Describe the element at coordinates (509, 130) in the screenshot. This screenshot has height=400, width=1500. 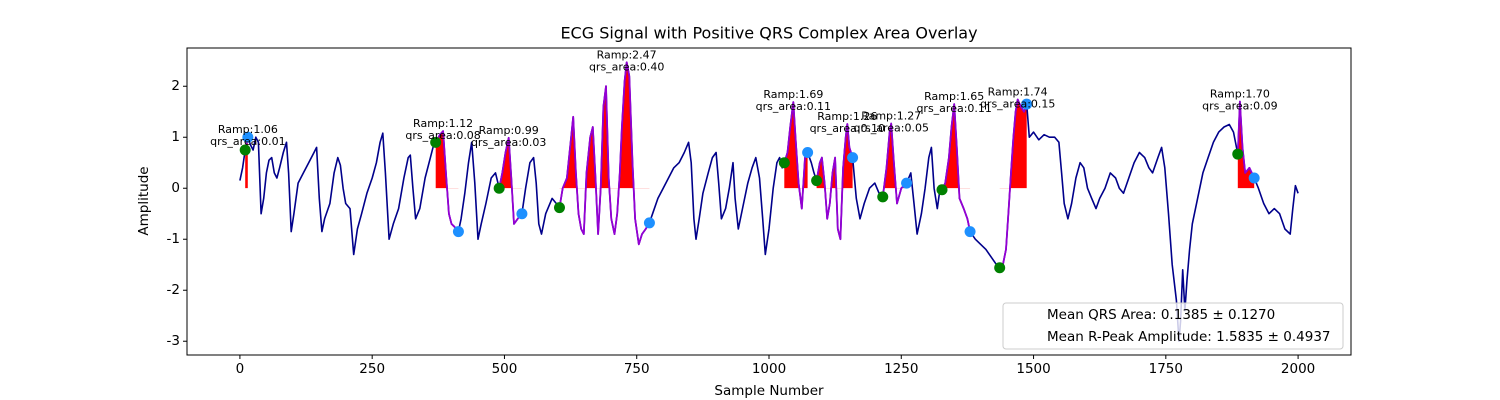
I see `peak-annotation: Ramp:0.99` at that location.